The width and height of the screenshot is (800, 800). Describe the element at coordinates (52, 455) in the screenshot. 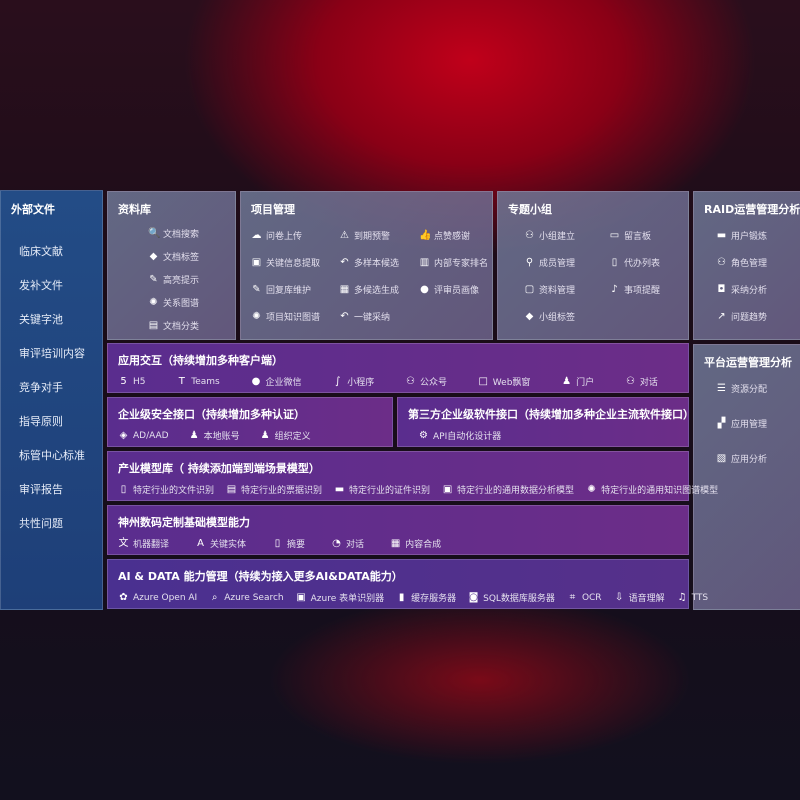

I see `sidebar-item: 标管中心标准` at that location.